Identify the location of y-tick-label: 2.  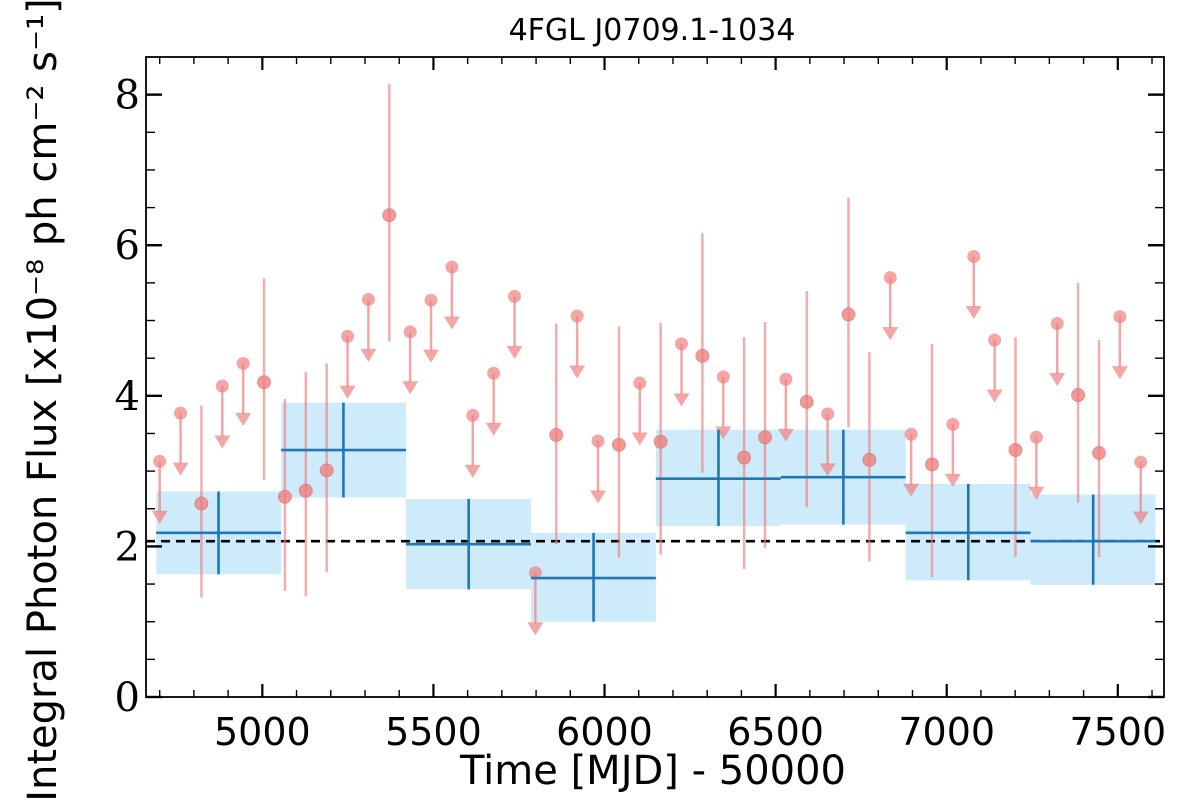
(127, 547).